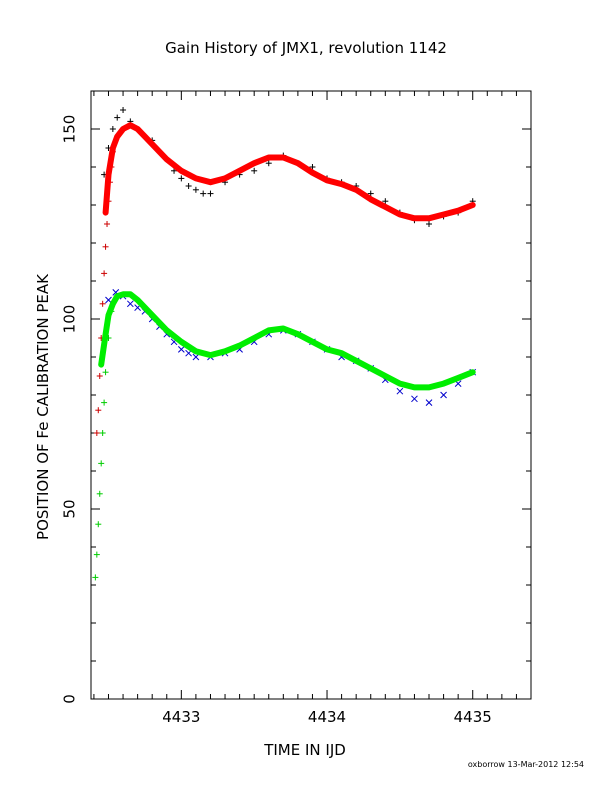  I want to click on y-tick-label: 50, so click(70, 508).